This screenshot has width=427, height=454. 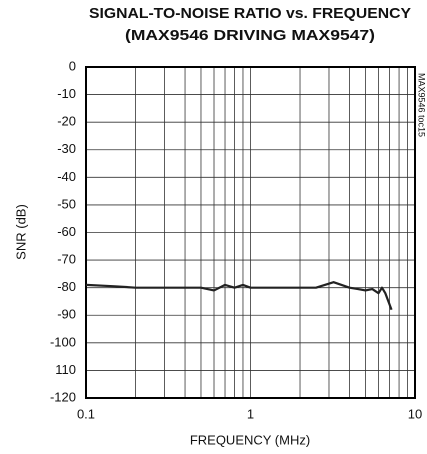 I want to click on y-tick-label: -60, so click(x=66, y=231).